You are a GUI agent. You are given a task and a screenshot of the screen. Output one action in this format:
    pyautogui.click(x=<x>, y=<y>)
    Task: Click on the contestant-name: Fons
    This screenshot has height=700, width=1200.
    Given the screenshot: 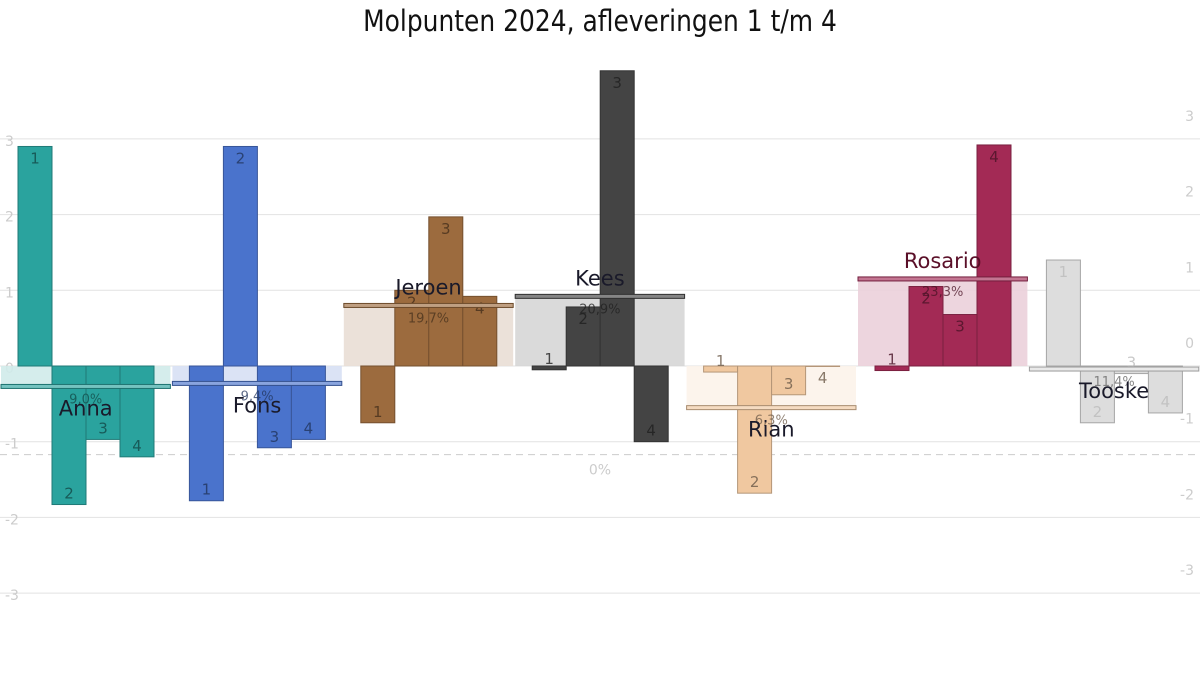 What is the action you would take?
    pyautogui.click(x=257, y=405)
    